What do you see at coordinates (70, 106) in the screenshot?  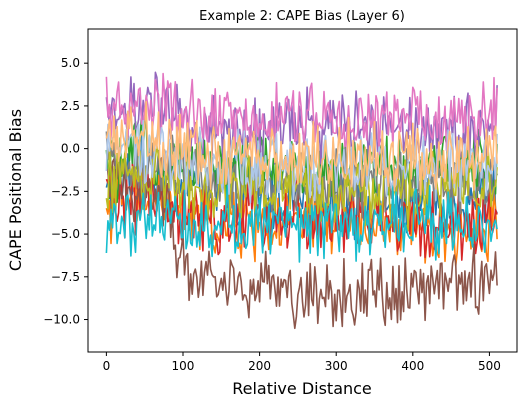 I see `y-tick-label: 2.5` at bounding box center [70, 106].